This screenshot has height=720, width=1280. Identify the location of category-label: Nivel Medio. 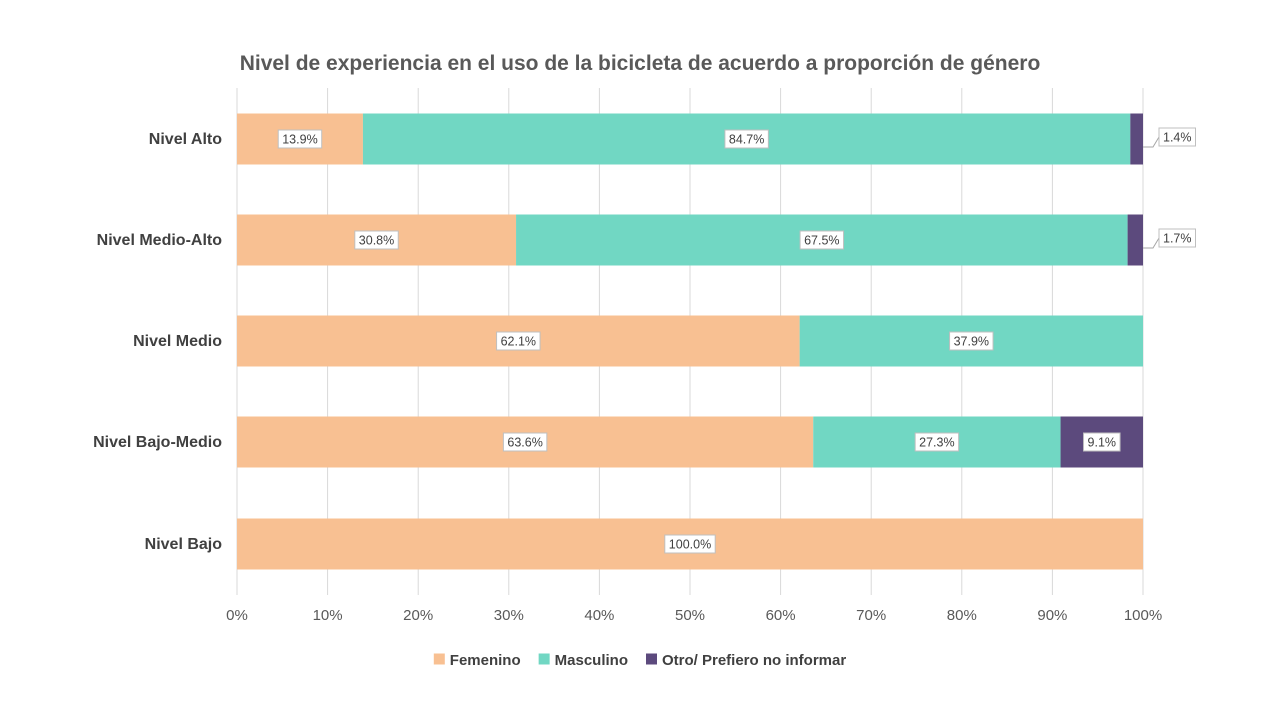
(177, 341).